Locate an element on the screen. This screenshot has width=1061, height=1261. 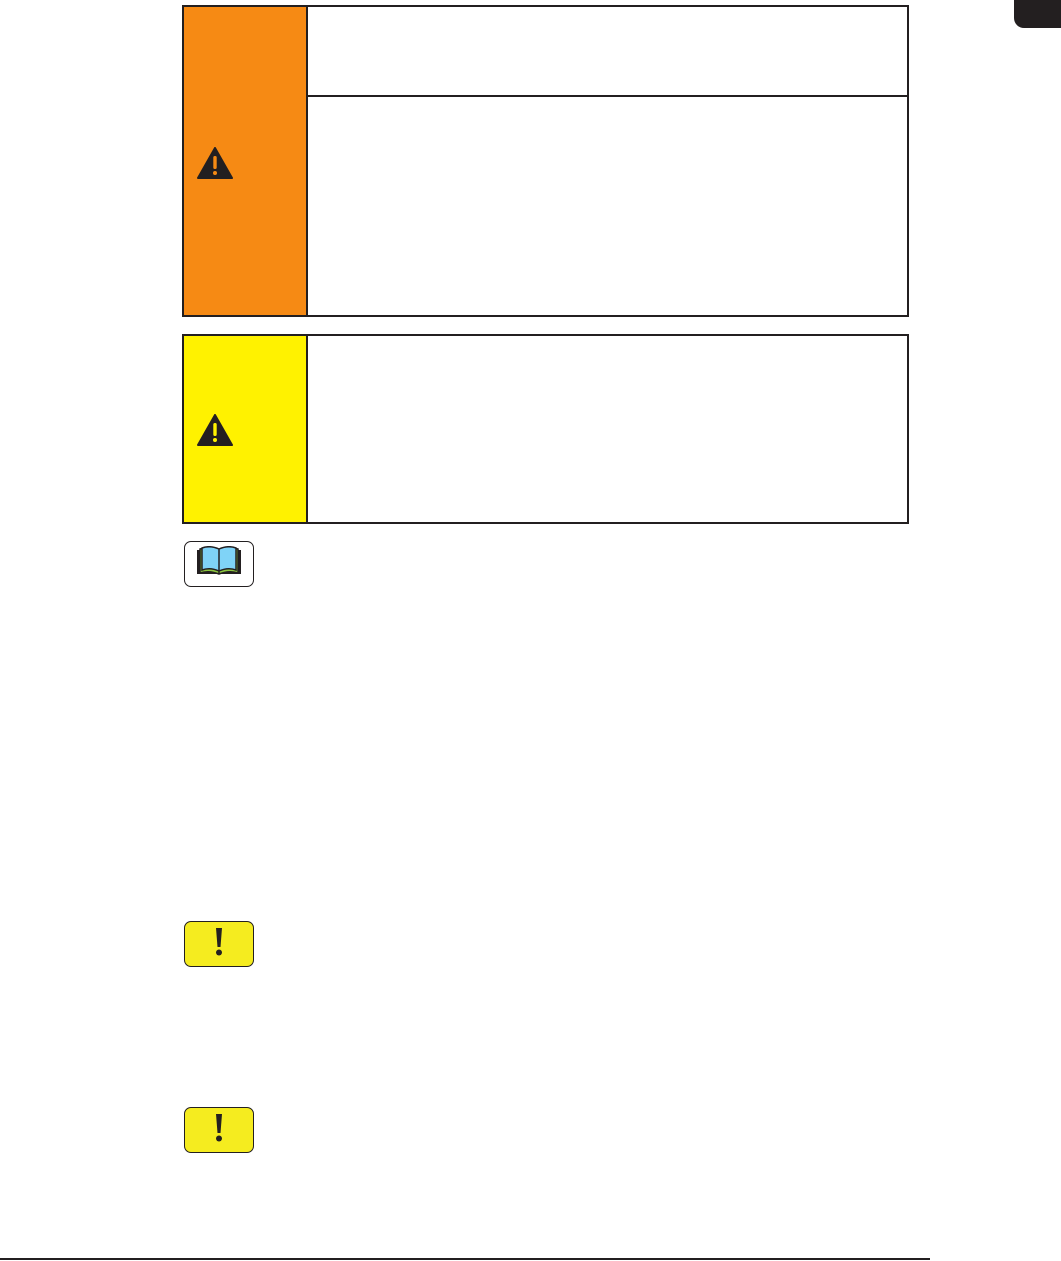
warning-divider is located at coordinates (607, 96).